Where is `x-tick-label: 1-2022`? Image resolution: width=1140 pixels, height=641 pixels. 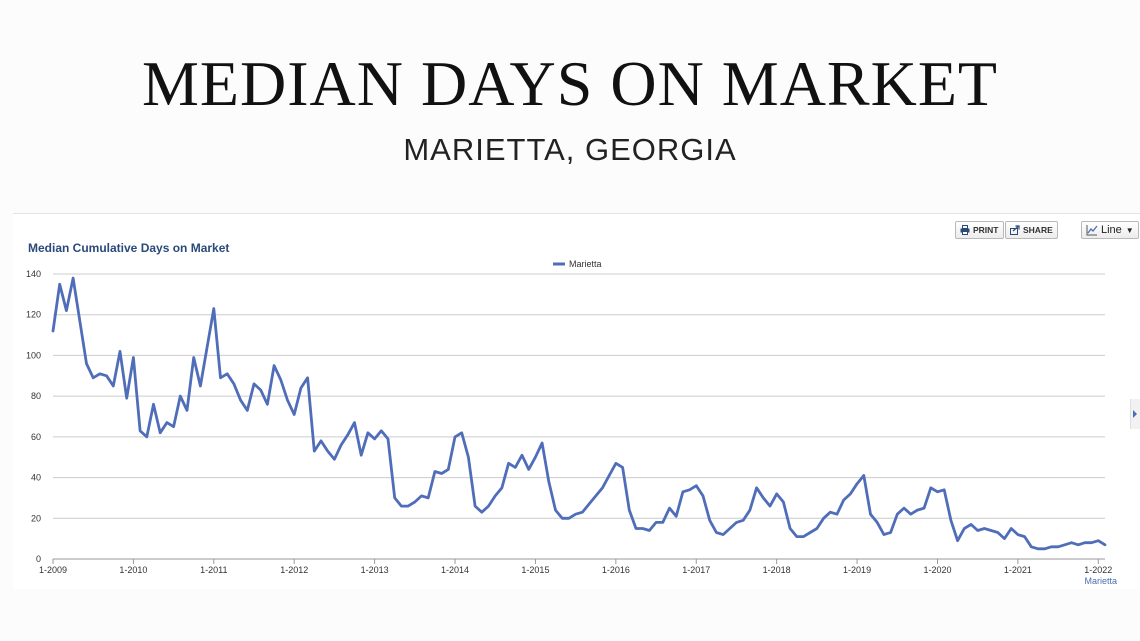 x-tick-label: 1-2022 is located at coordinates (1098, 570).